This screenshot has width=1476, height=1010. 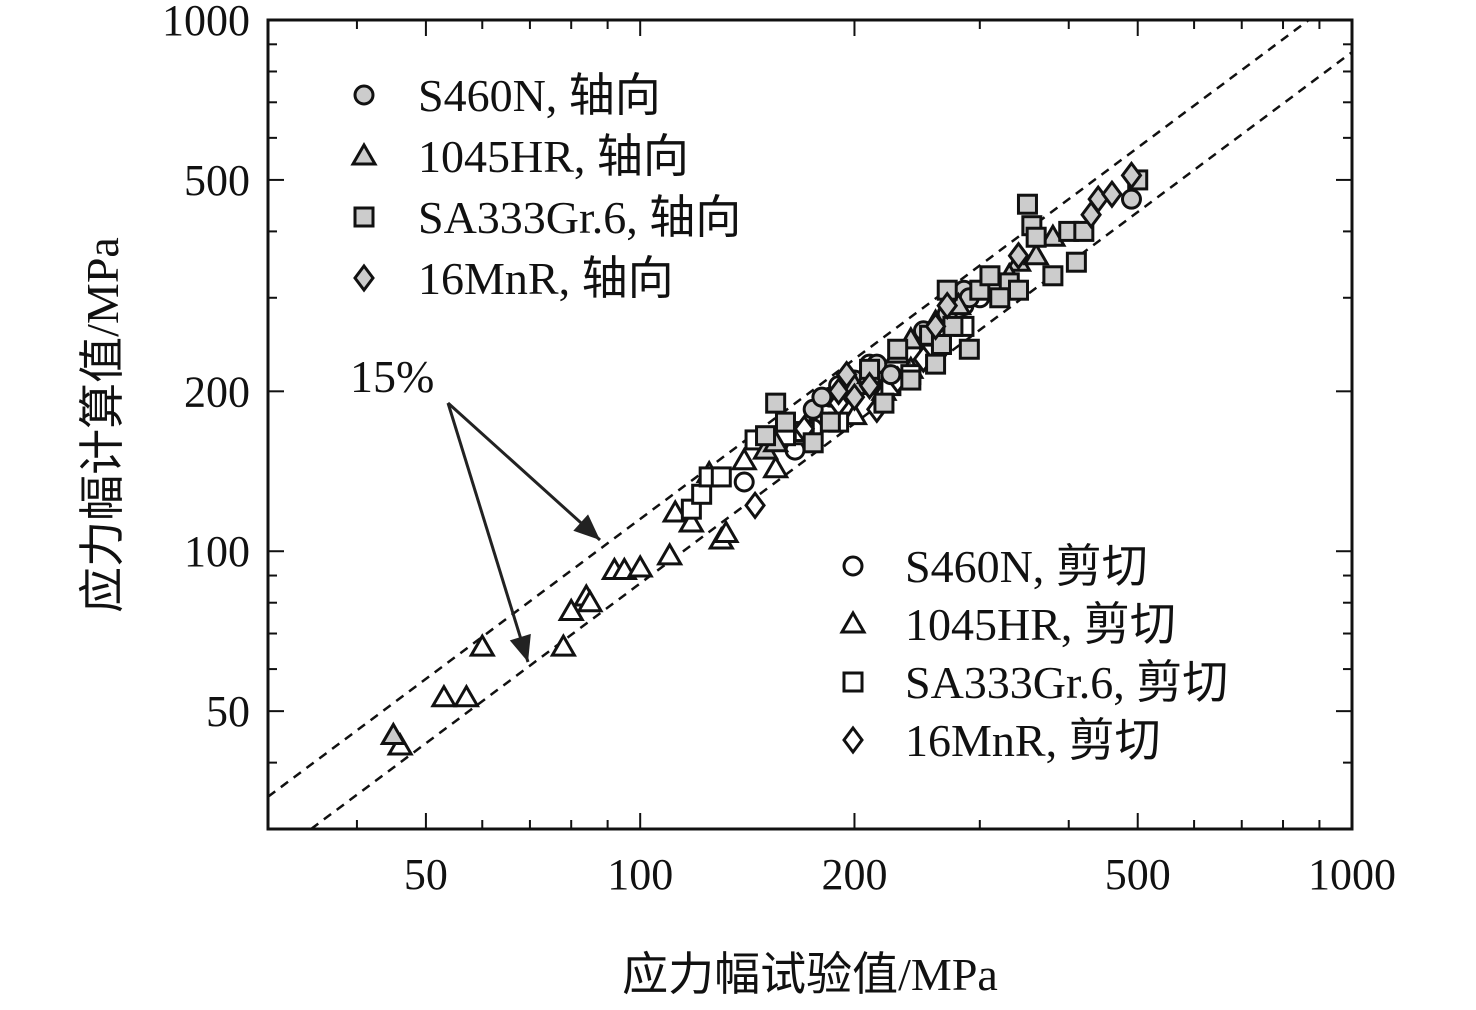 I want to click on y-tick-label: 1000, so click(x=206, y=22).